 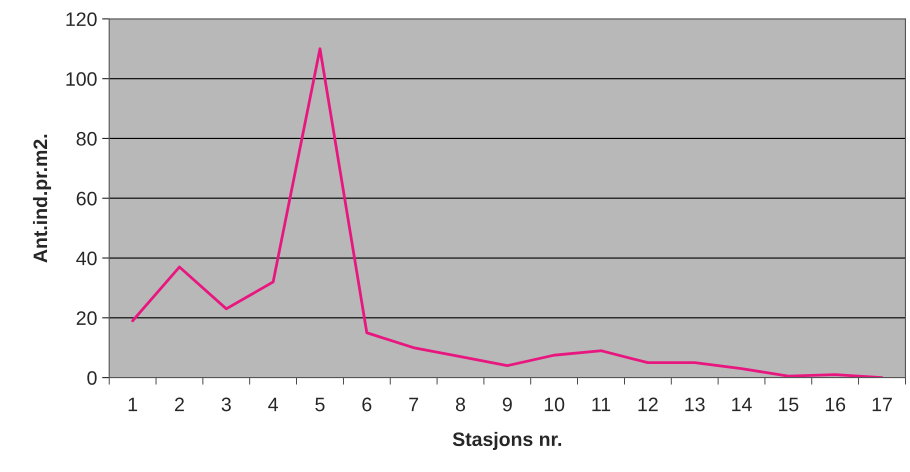 I want to click on x-tick-label: 4, so click(x=273, y=405).